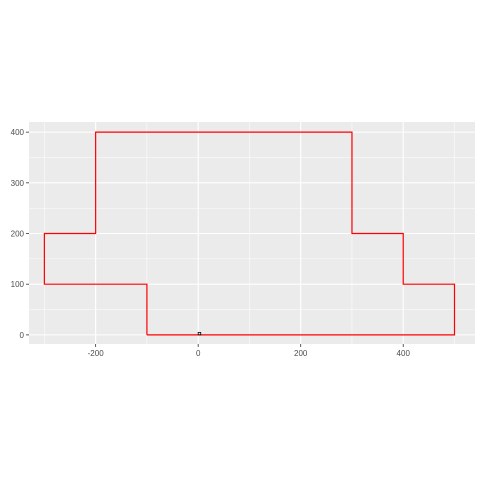 The image size is (480, 480). Describe the element at coordinates (249, 351) in the screenshot. I see `x-axis: -200 0 200 400` at that location.